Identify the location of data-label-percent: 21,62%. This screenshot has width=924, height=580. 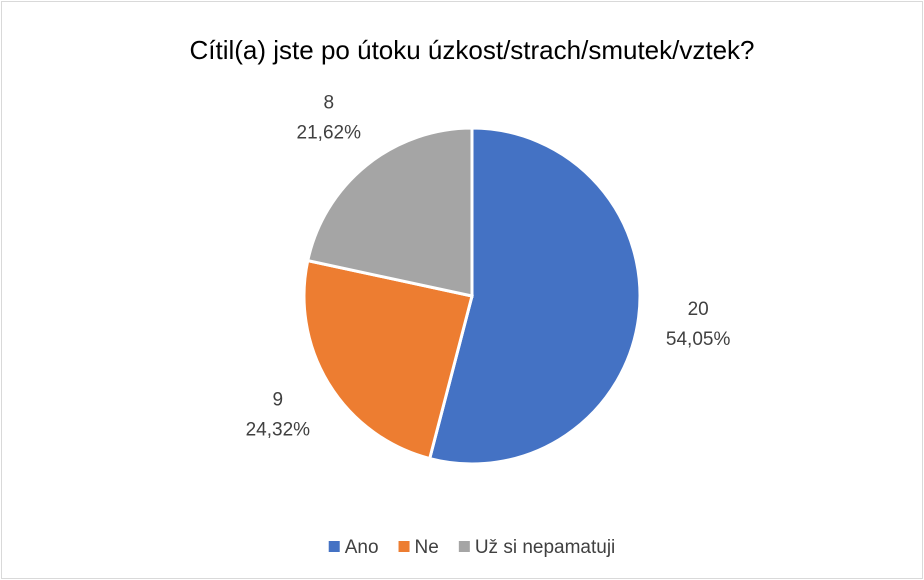
(329, 133).